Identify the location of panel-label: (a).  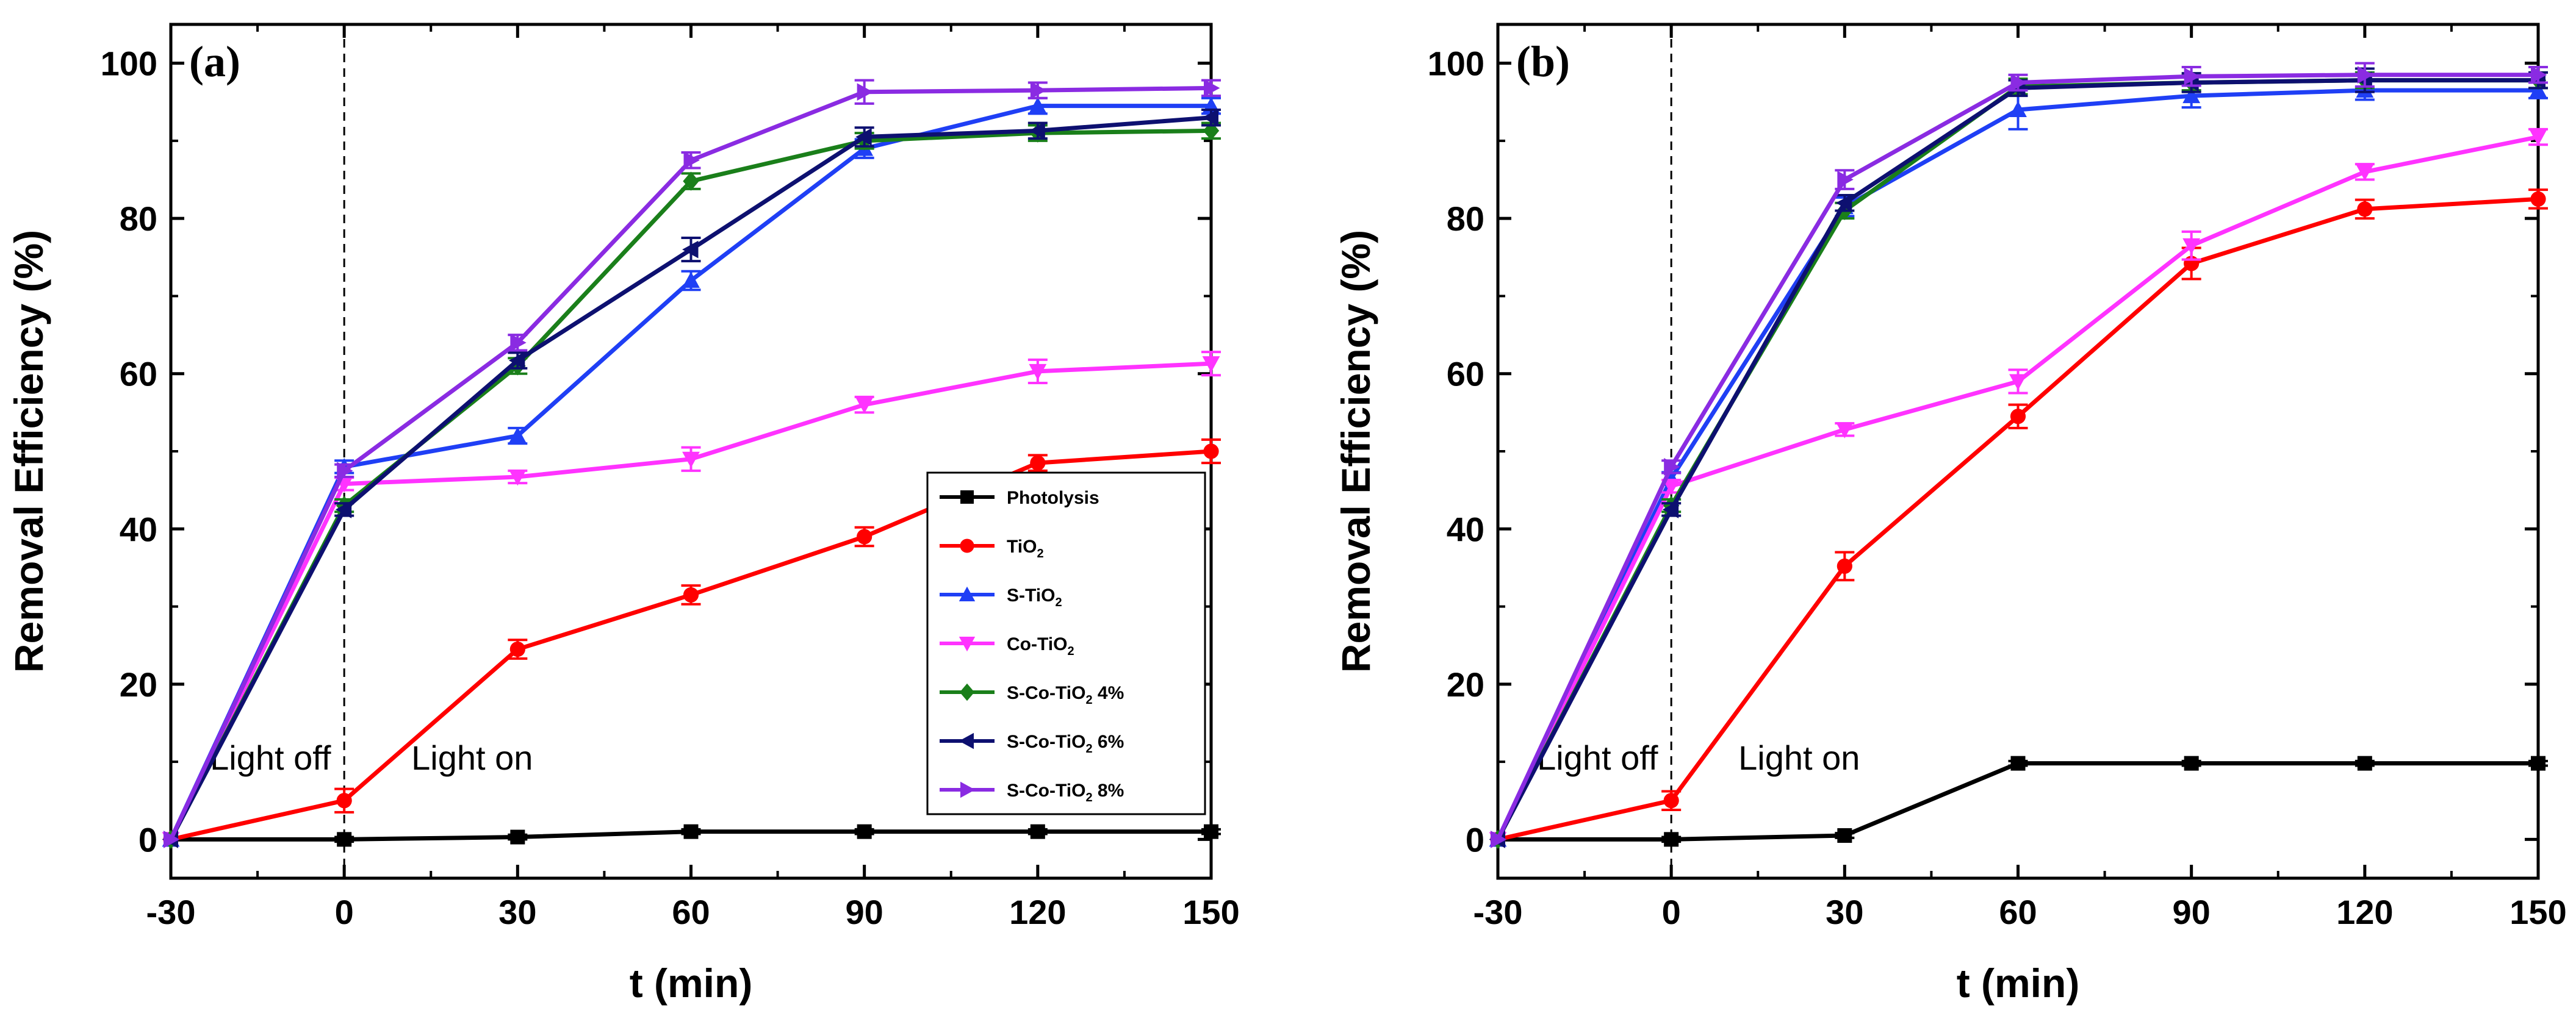
(214, 61).